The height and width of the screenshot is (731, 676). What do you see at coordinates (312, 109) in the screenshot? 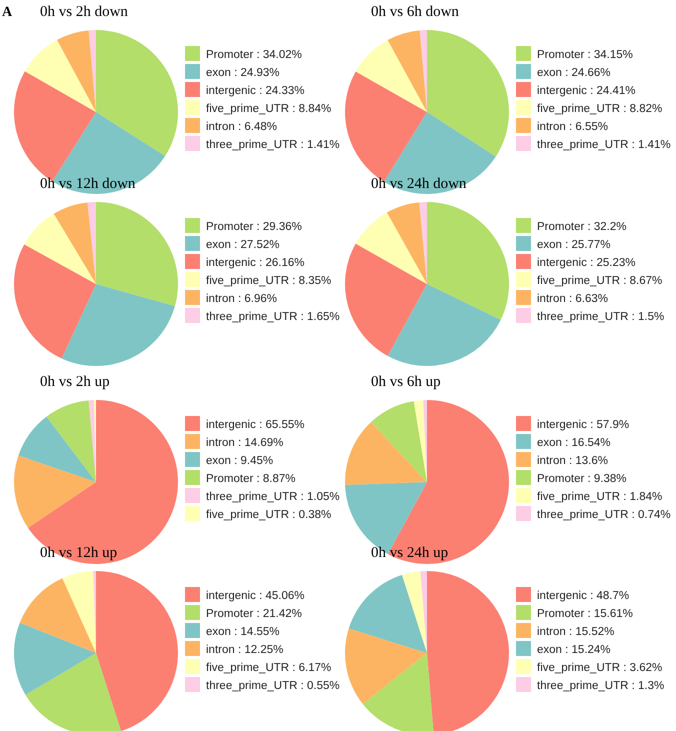
I see `data-label: : 8.84%` at bounding box center [312, 109].